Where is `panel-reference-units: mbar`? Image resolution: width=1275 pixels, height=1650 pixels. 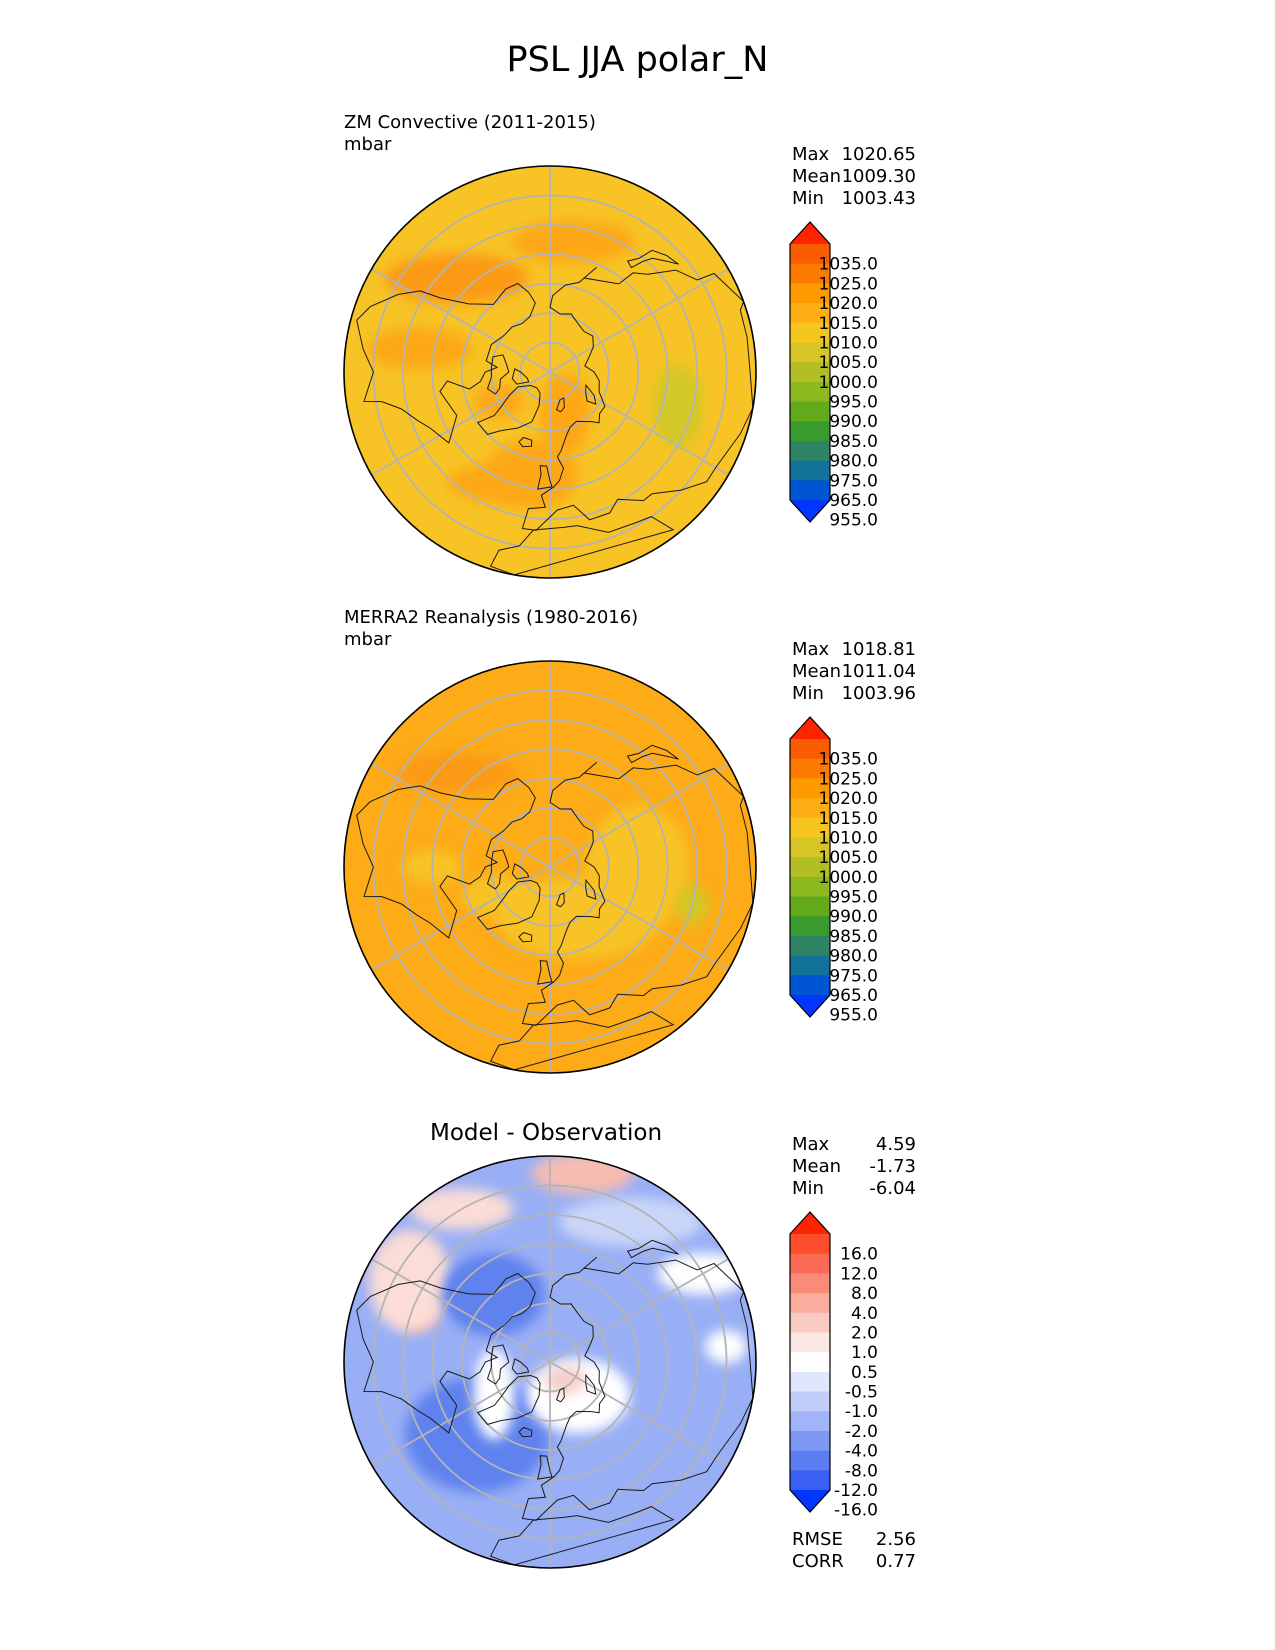
panel-reference-units: mbar is located at coordinates (368, 639).